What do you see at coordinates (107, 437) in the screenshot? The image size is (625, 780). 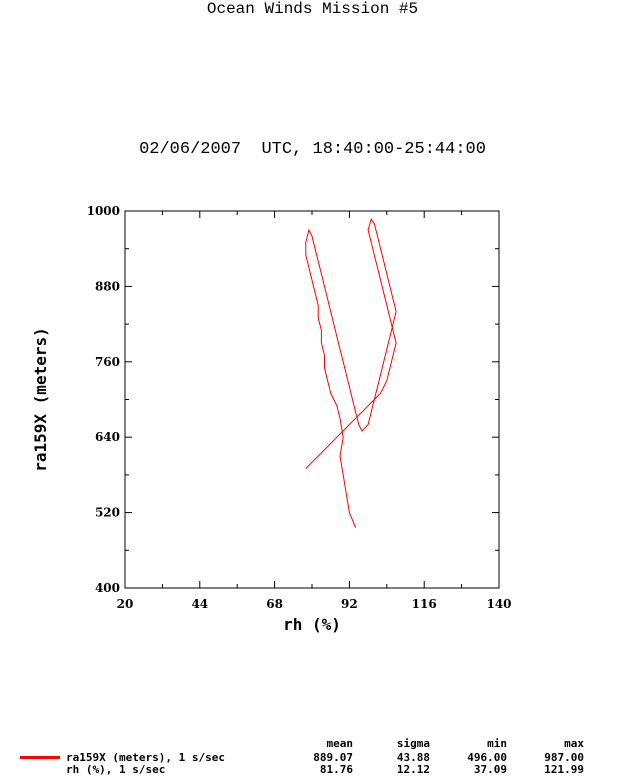 I see `y-tick-label: 640` at bounding box center [107, 437].